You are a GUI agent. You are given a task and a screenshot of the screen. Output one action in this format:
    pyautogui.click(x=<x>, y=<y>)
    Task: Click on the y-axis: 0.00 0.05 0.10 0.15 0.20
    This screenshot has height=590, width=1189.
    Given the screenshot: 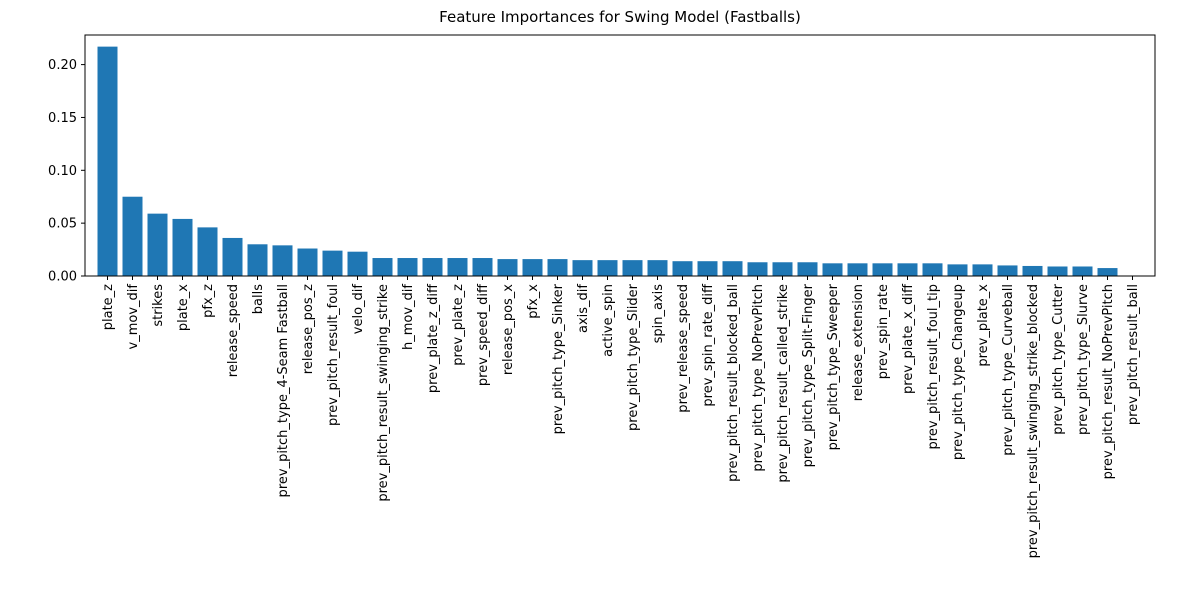 What is the action you would take?
    pyautogui.click(x=66, y=171)
    